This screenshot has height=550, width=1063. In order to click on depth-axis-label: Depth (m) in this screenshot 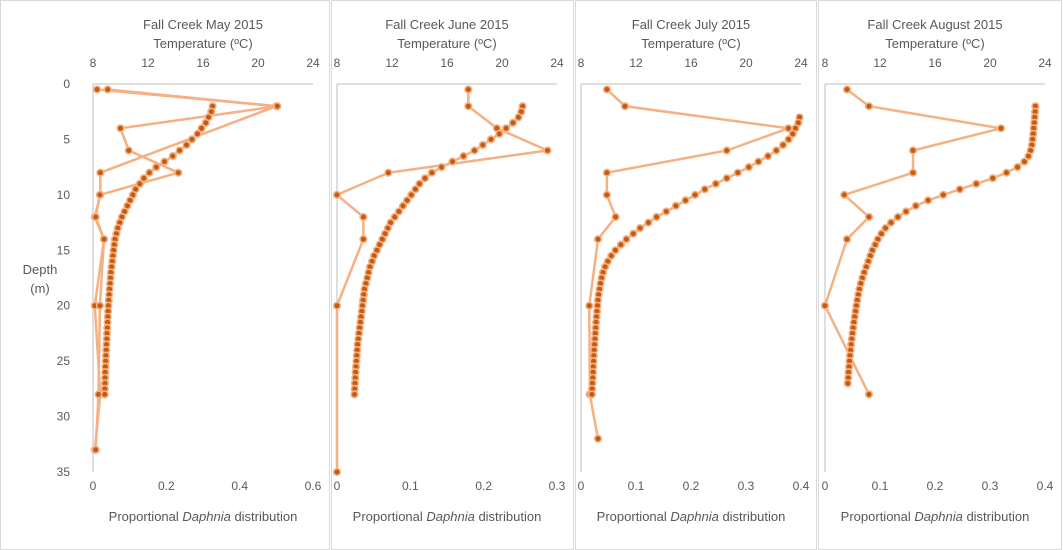, I will do `click(40, 279)`.